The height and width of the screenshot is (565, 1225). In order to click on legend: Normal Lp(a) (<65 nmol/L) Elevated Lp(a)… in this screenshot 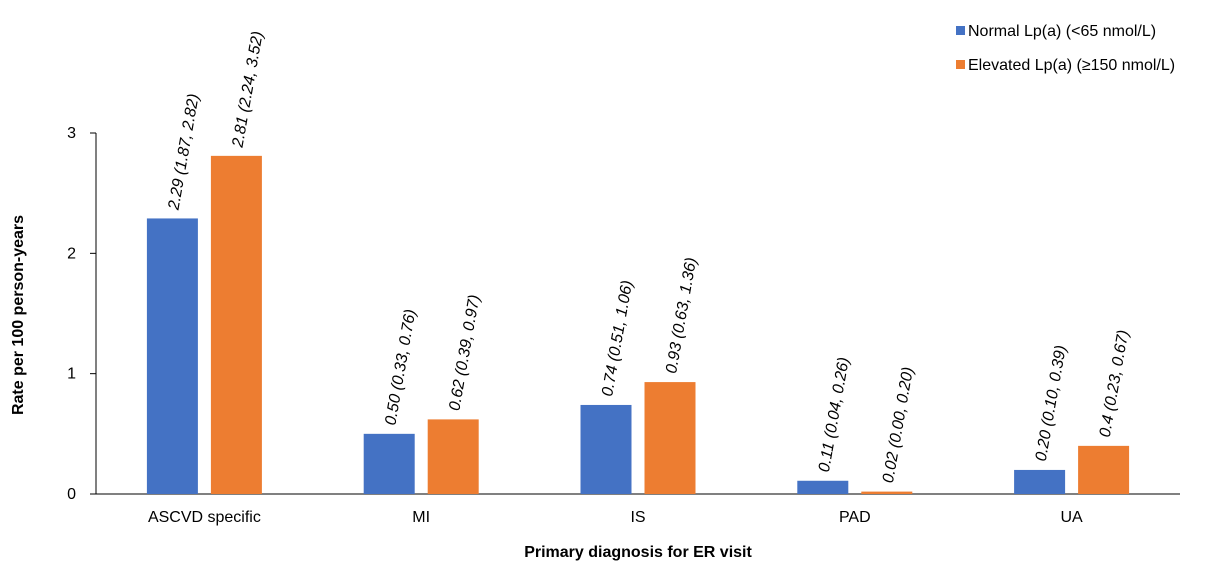, I will do `click(1065, 48)`.